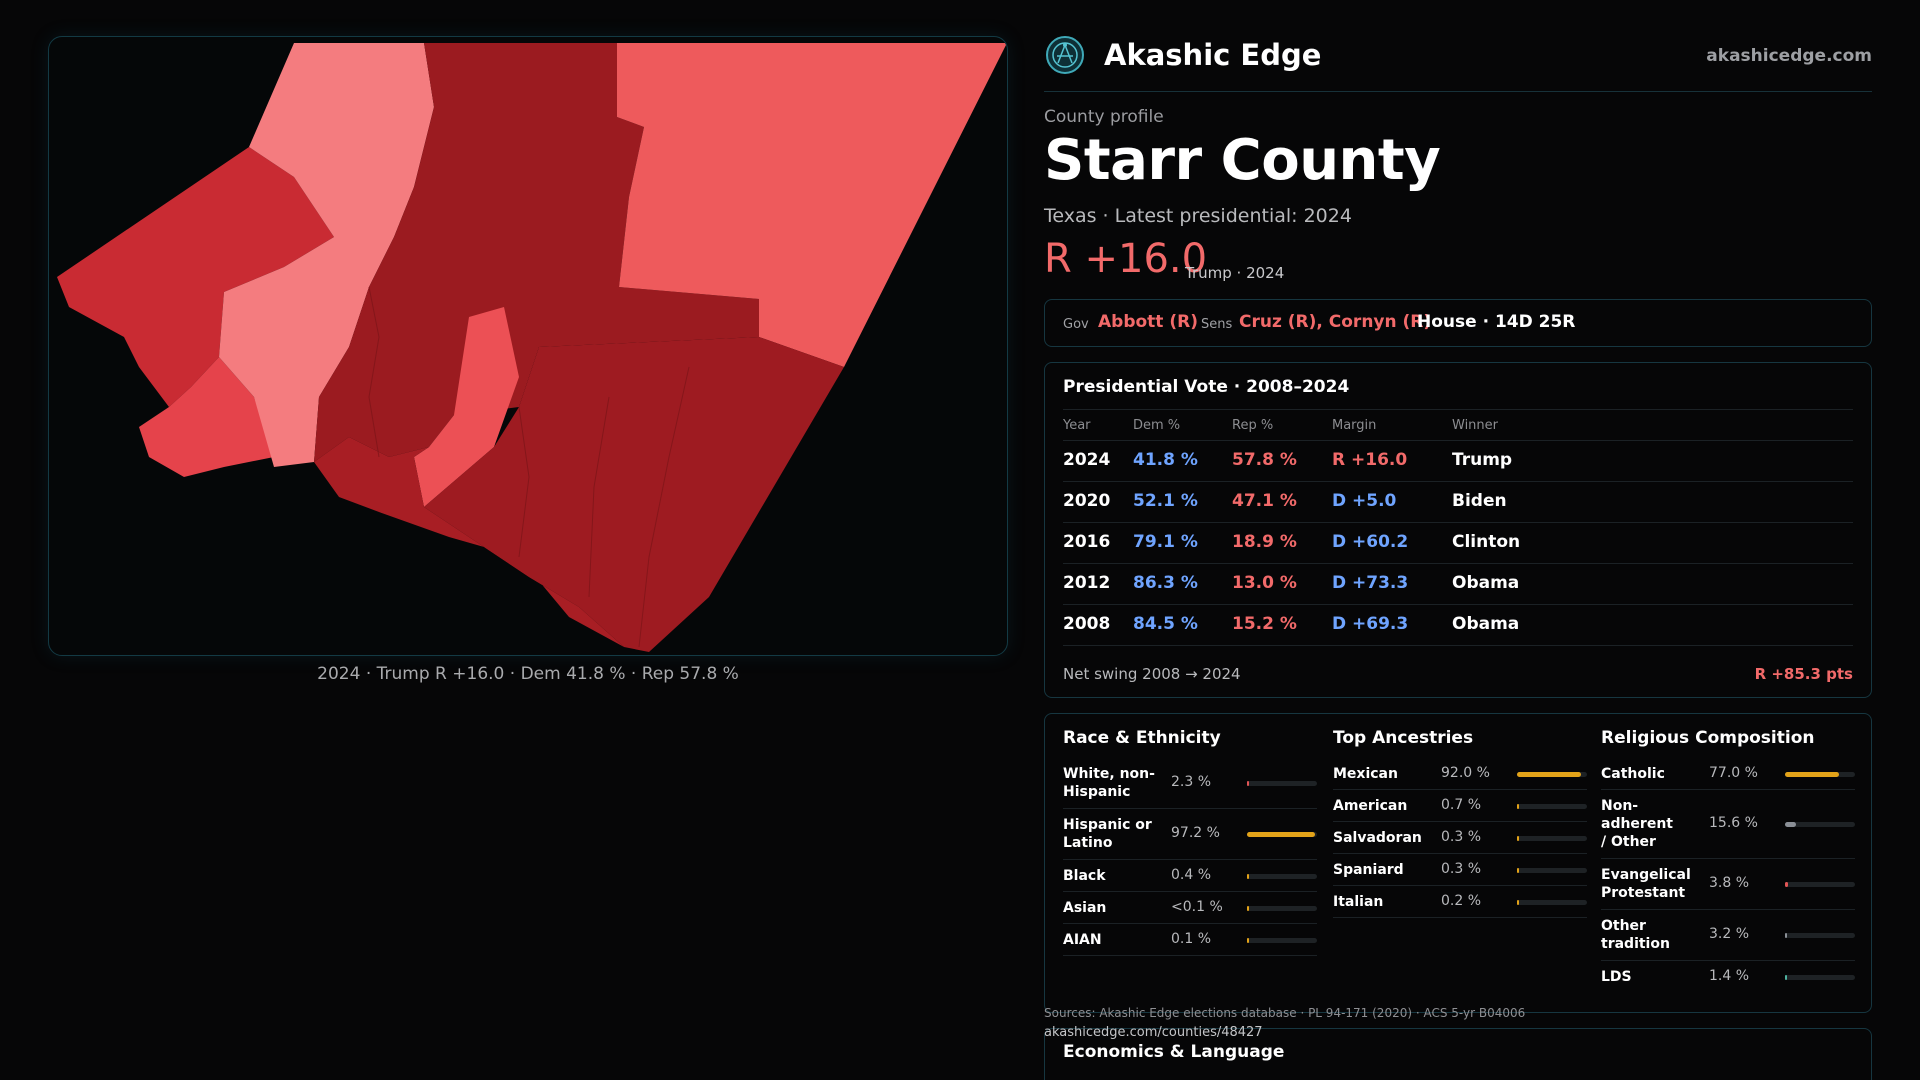 Image resolution: width=1920 pixels, height=1080 pixels. I want to click on precinct-central-north, so click(536, 252).